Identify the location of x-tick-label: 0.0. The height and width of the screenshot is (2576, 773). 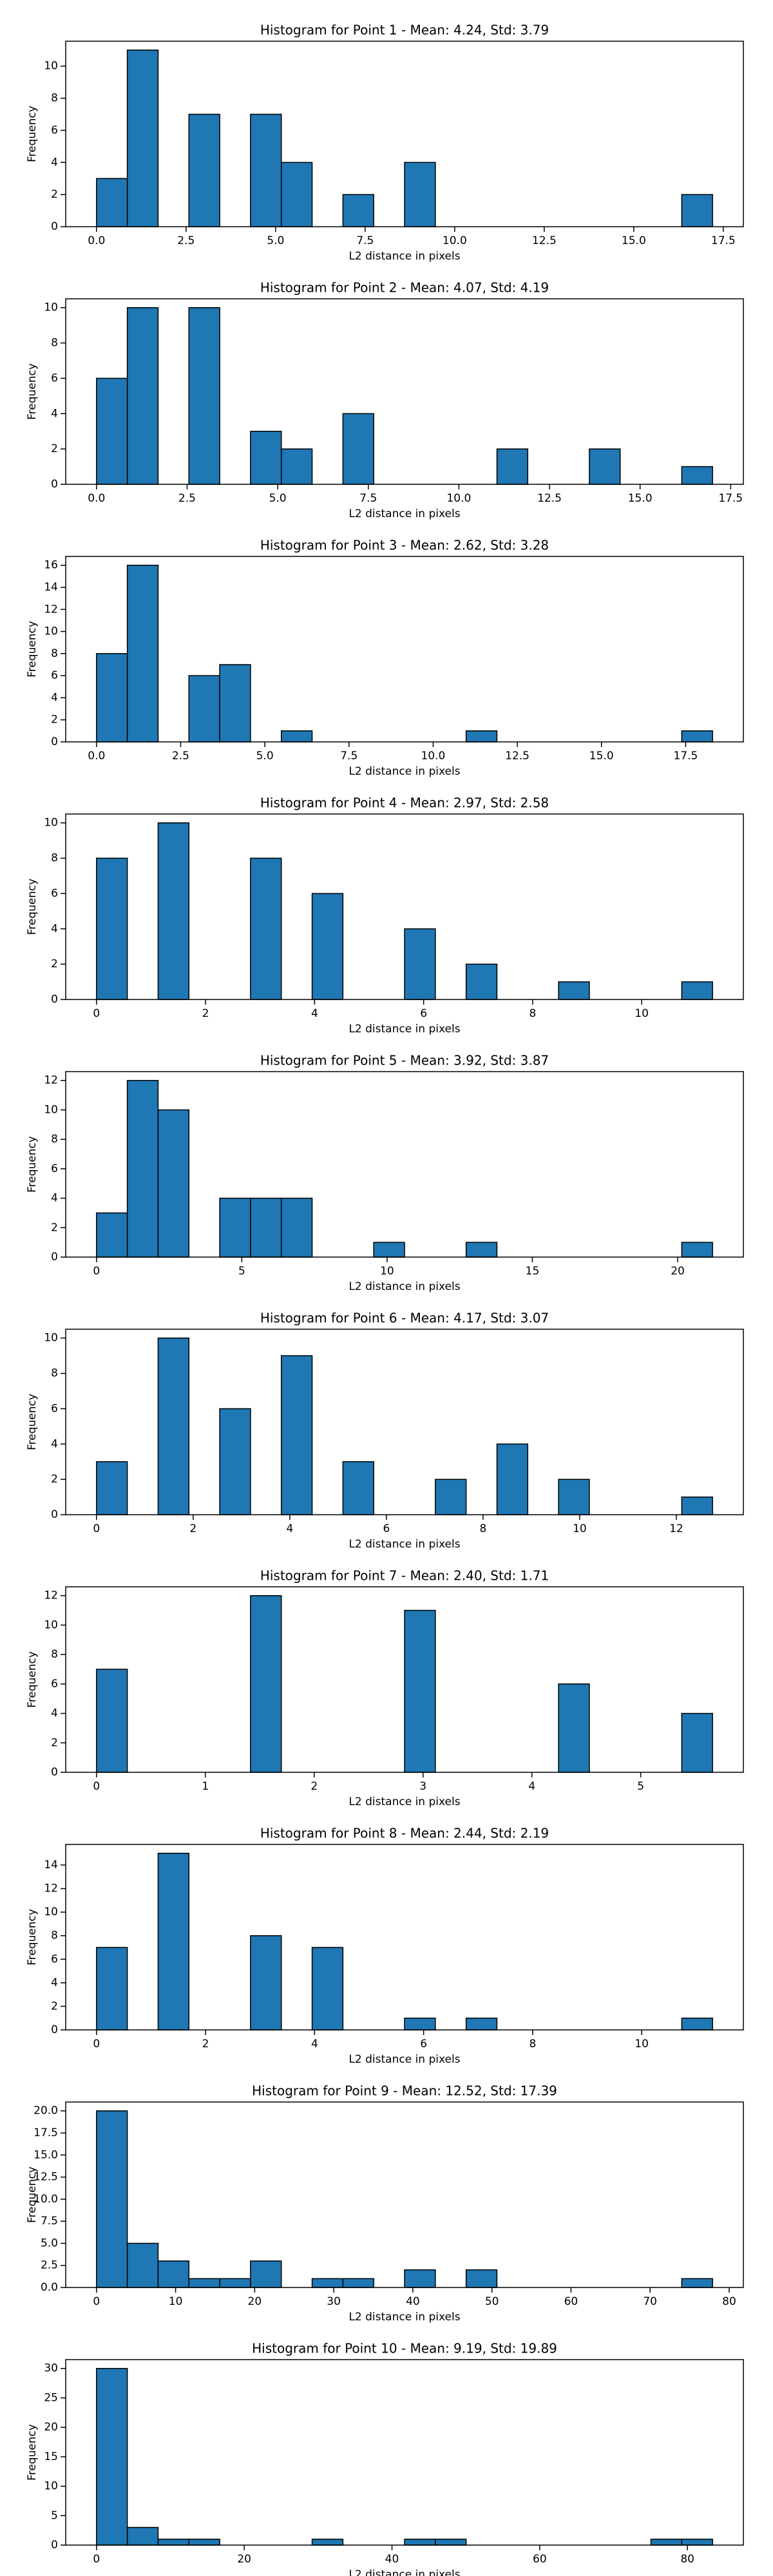
(96, 498).